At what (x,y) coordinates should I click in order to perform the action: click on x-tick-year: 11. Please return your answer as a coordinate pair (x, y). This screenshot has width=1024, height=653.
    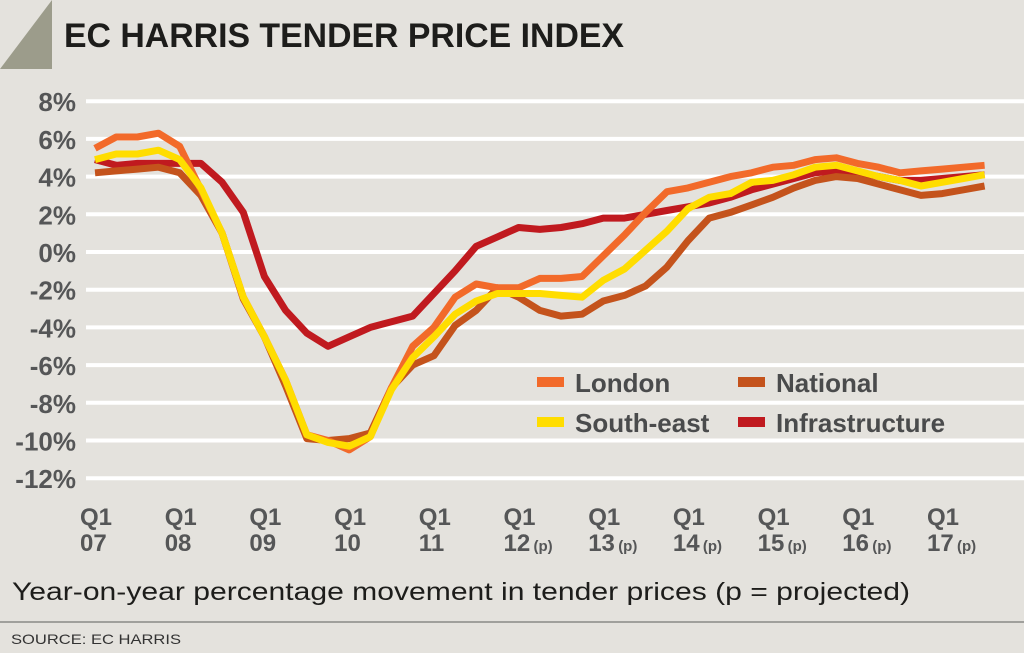
    Looking at the image, I should click on (431, 543).